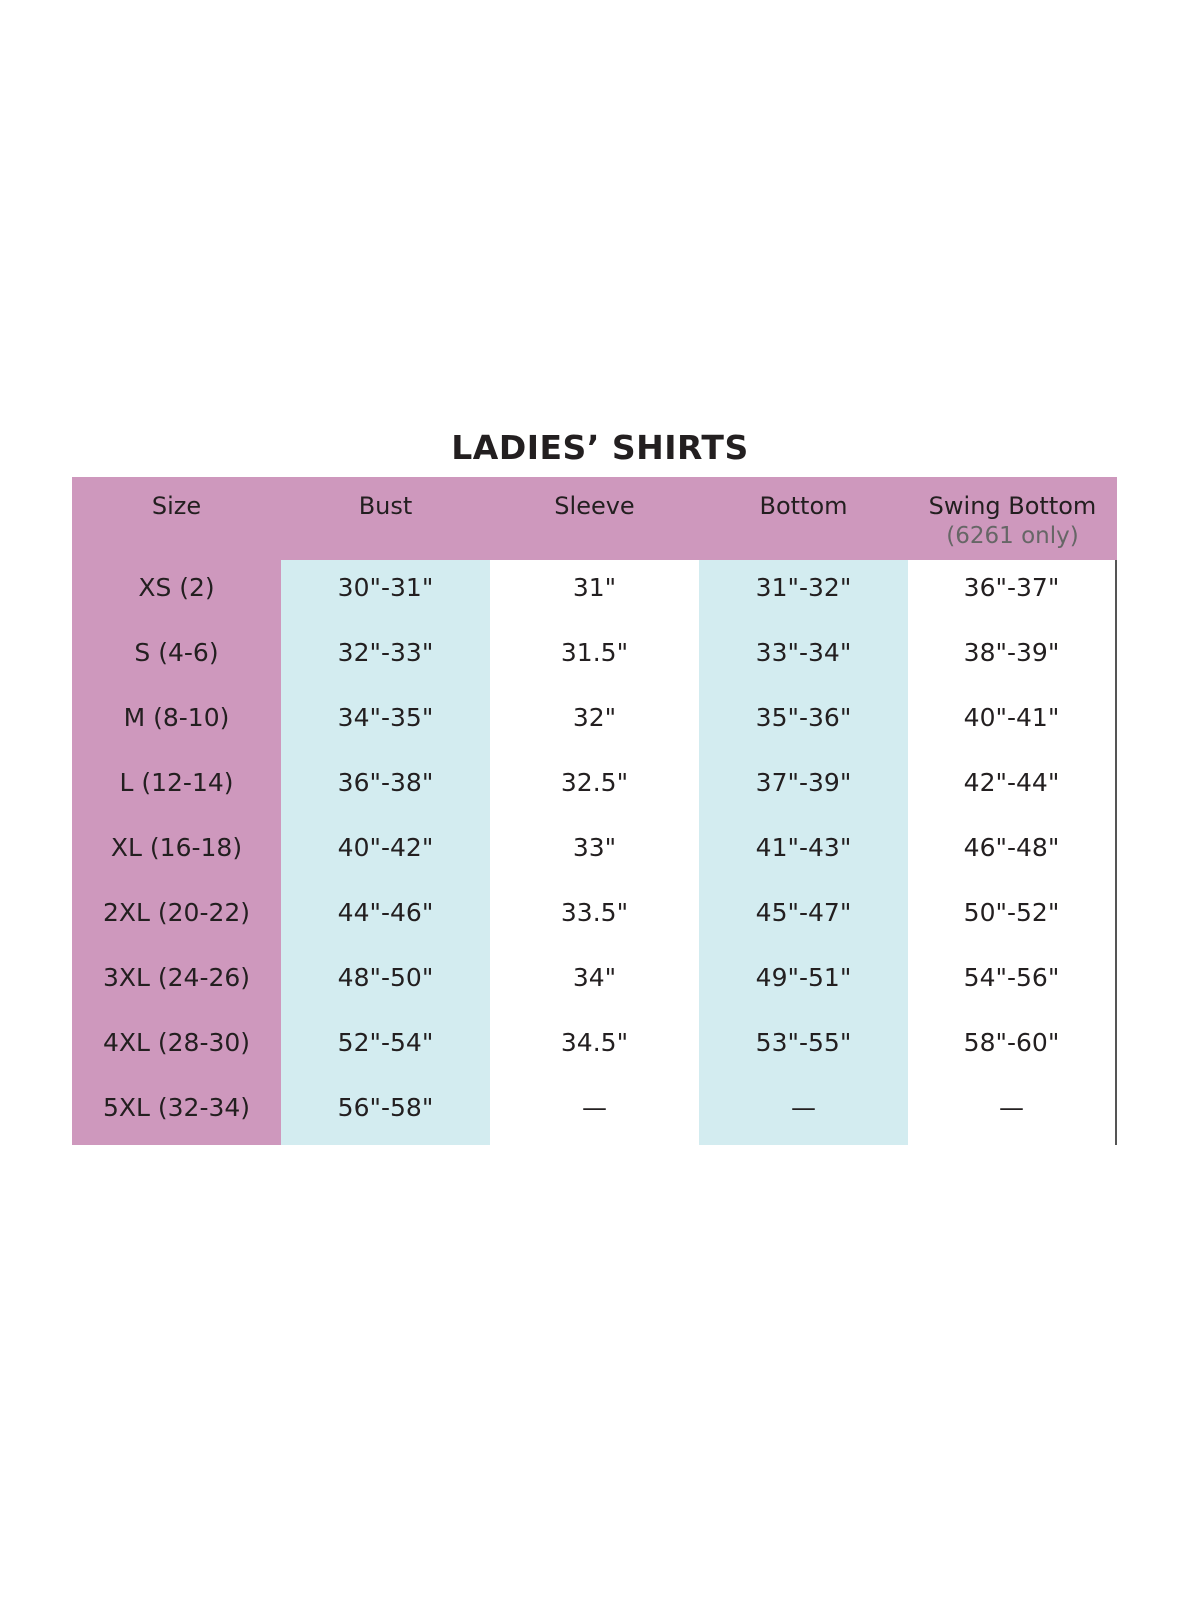 The width and height of the screenshot is (1200, 1600). I want to click on table-cell: 34", so click(594, 982).